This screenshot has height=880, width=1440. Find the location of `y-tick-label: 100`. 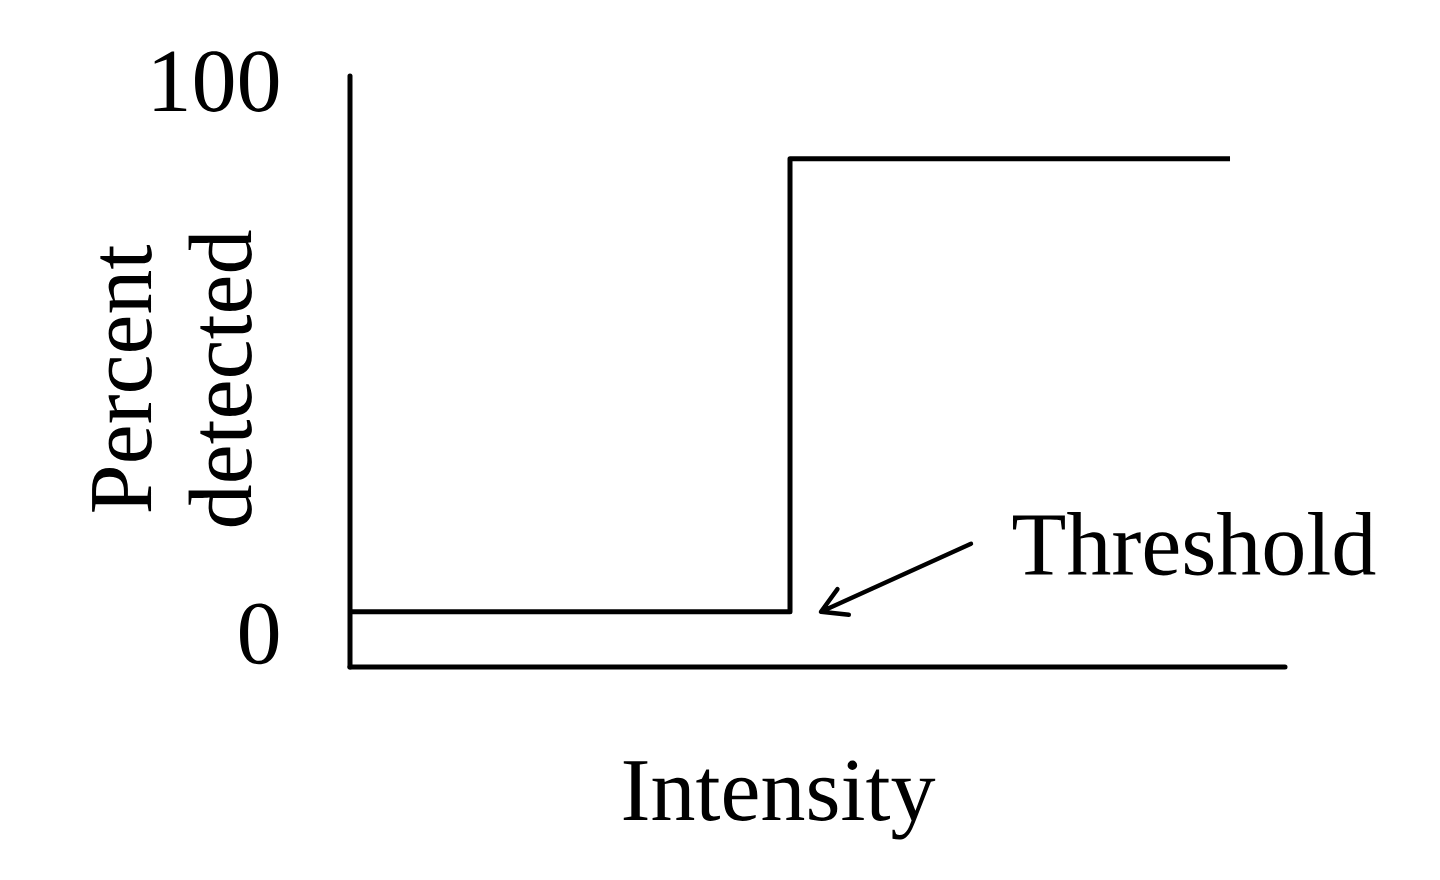

y-tick-label: 100 is located at coordinates (216, 81).